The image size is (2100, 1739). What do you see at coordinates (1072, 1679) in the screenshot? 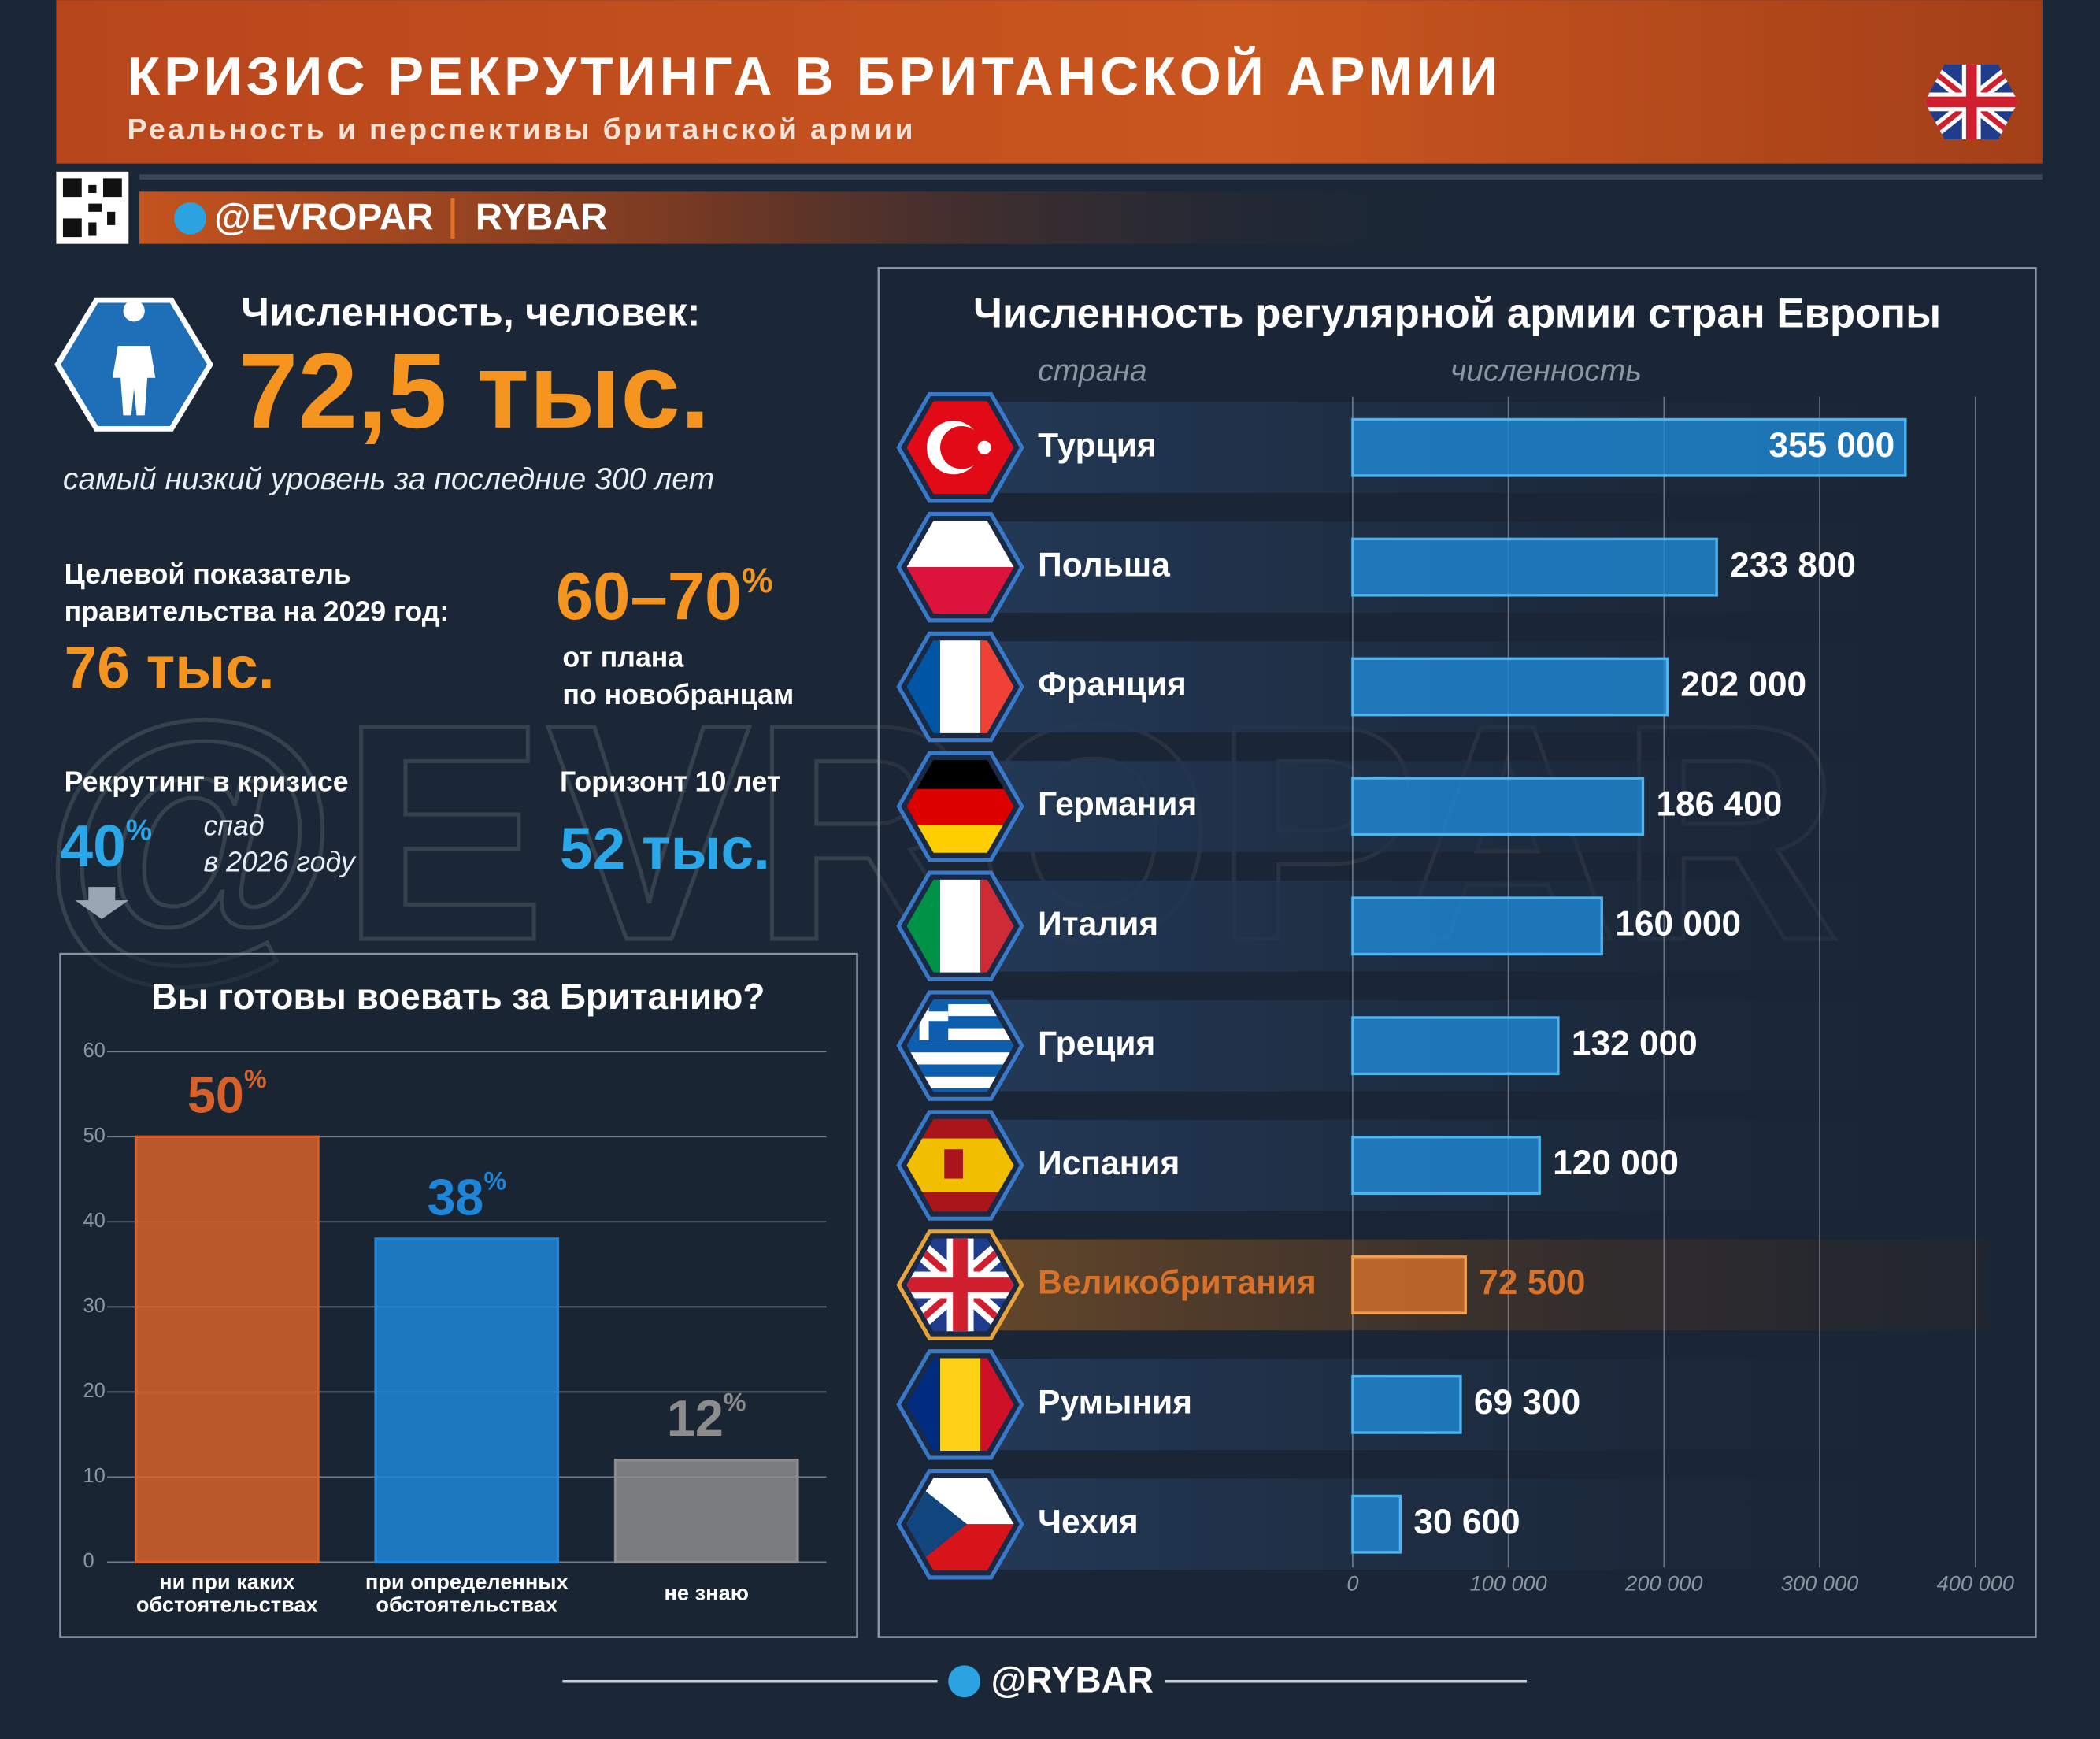
I see `footer-handle: @RYBAR` at bounding box center [1072, 1679].